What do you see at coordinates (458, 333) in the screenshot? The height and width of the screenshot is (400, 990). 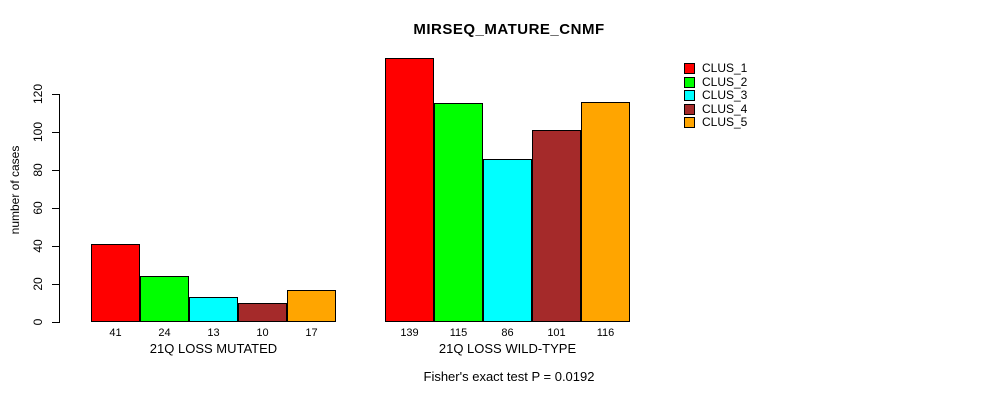 I see `bar-value-label: 115` at bounding box center [458, 333].